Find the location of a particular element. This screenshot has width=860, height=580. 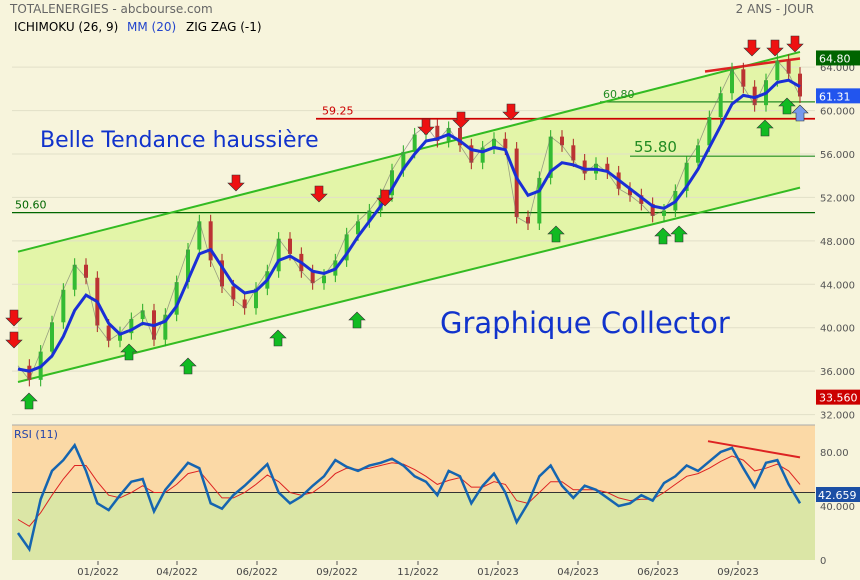

x-tick-label: 01/2023 is located at coordinates (498, 572).